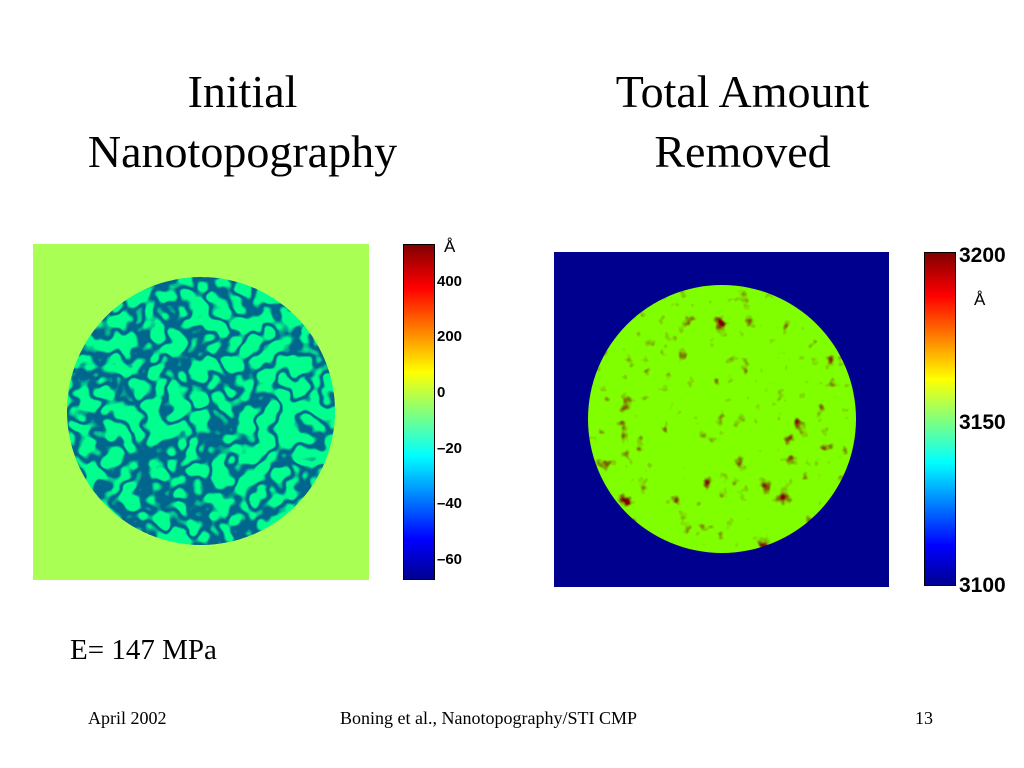 This screenshot has height=768, width=1024. Describe the element at coordinates (742, 122) in the screenshot. I see `title-total-amount-removed: Total Amount Removed` at that location.